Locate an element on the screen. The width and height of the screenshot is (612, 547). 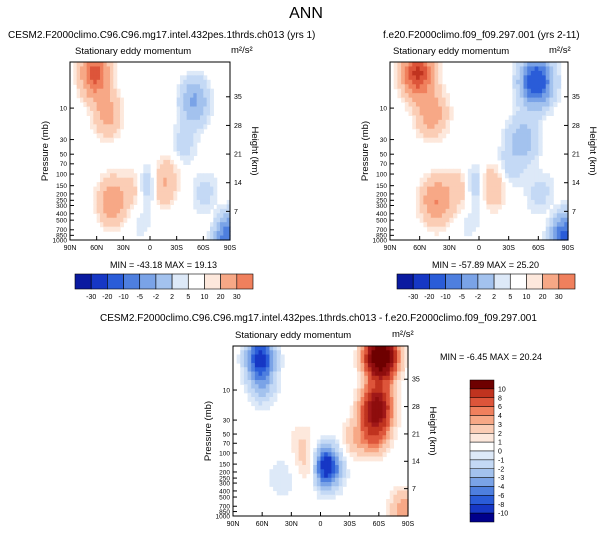
panel-1-colorbar: -30 -20 -10 -5 -2 2 5 10 20 30 is located at coordinates (164, 287).